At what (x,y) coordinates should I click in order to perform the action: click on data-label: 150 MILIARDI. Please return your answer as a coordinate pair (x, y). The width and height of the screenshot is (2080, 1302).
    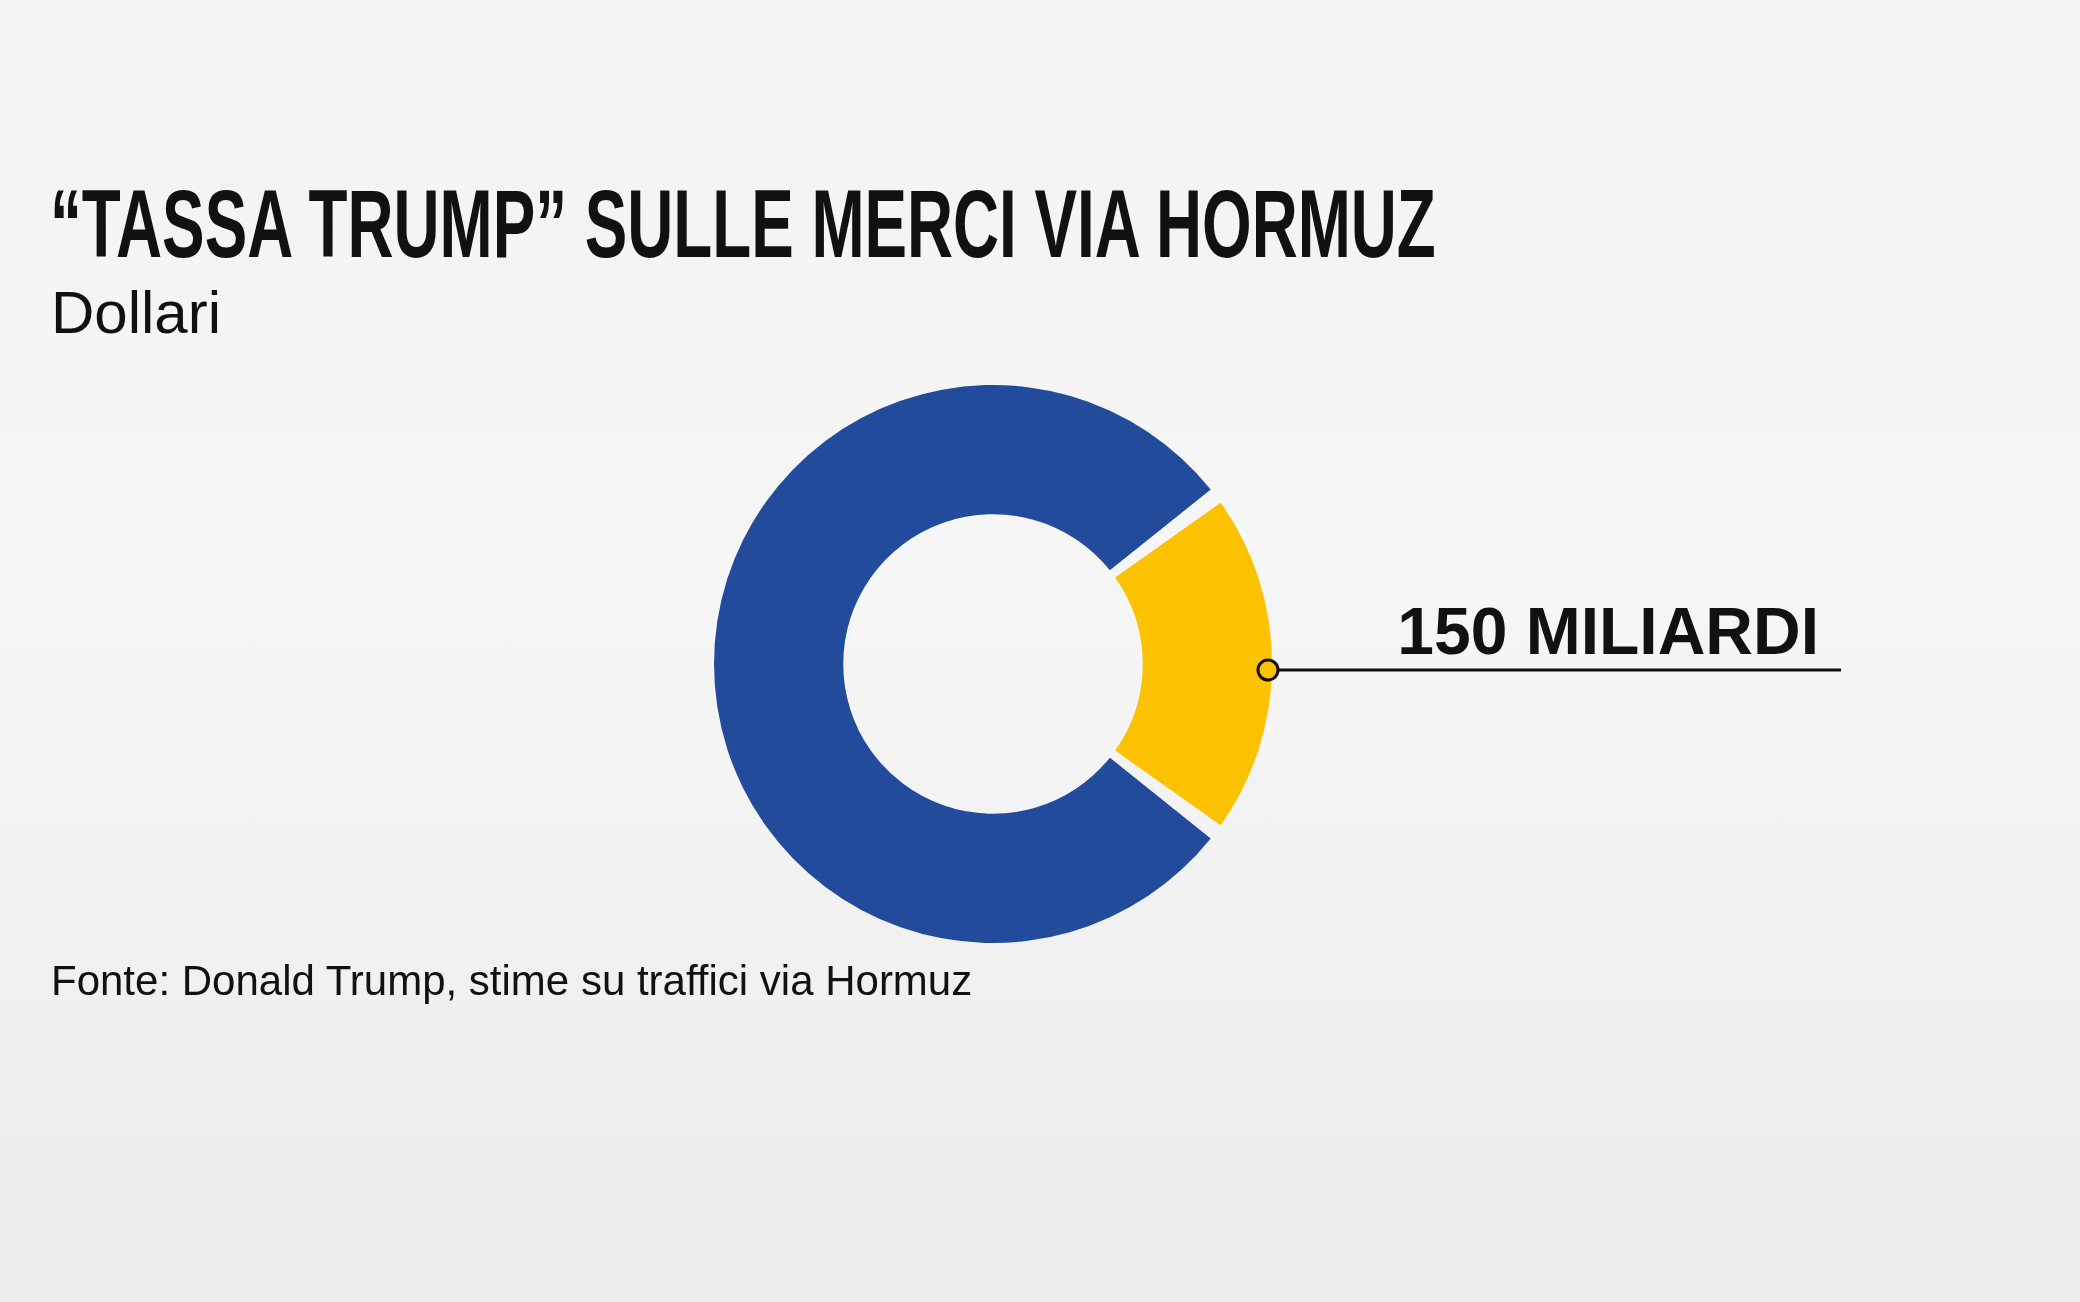
    Looking at the image, I should click on (1608, 631).